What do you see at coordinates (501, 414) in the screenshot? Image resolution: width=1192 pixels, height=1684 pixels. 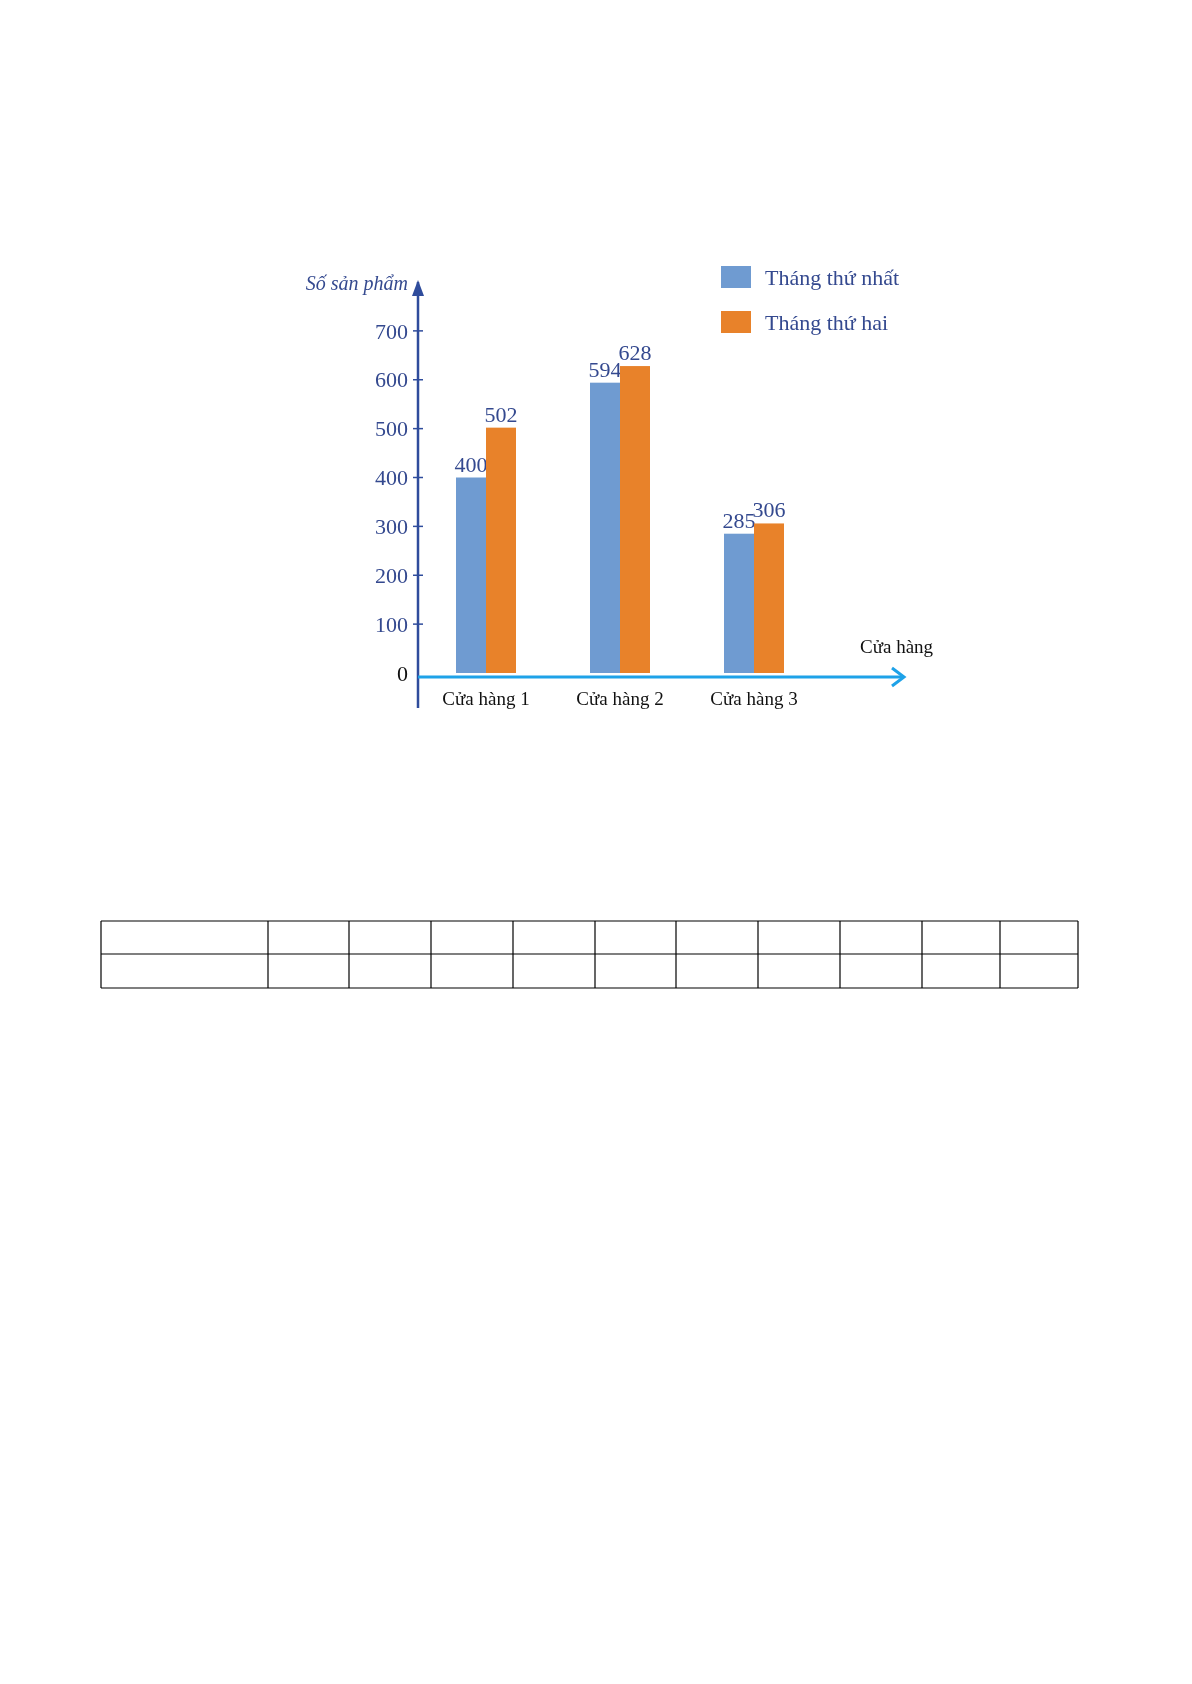 I see `data-label: 502` at bounding box center [501, 414].